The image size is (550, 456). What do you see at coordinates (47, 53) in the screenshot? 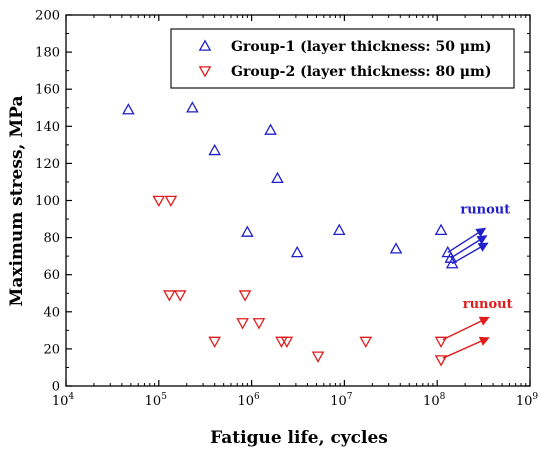
I see `y-tick-label: 180` at bounding box center [47, 53].